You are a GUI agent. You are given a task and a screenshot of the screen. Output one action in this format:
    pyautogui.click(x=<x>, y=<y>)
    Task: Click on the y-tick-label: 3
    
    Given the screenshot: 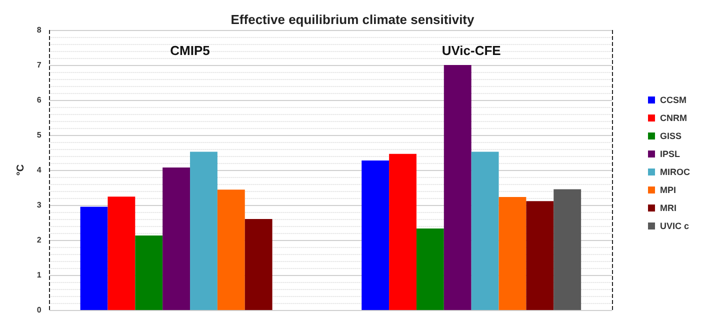 What is the action you would take?
    pyautogui.click(x=39, y=205)
    